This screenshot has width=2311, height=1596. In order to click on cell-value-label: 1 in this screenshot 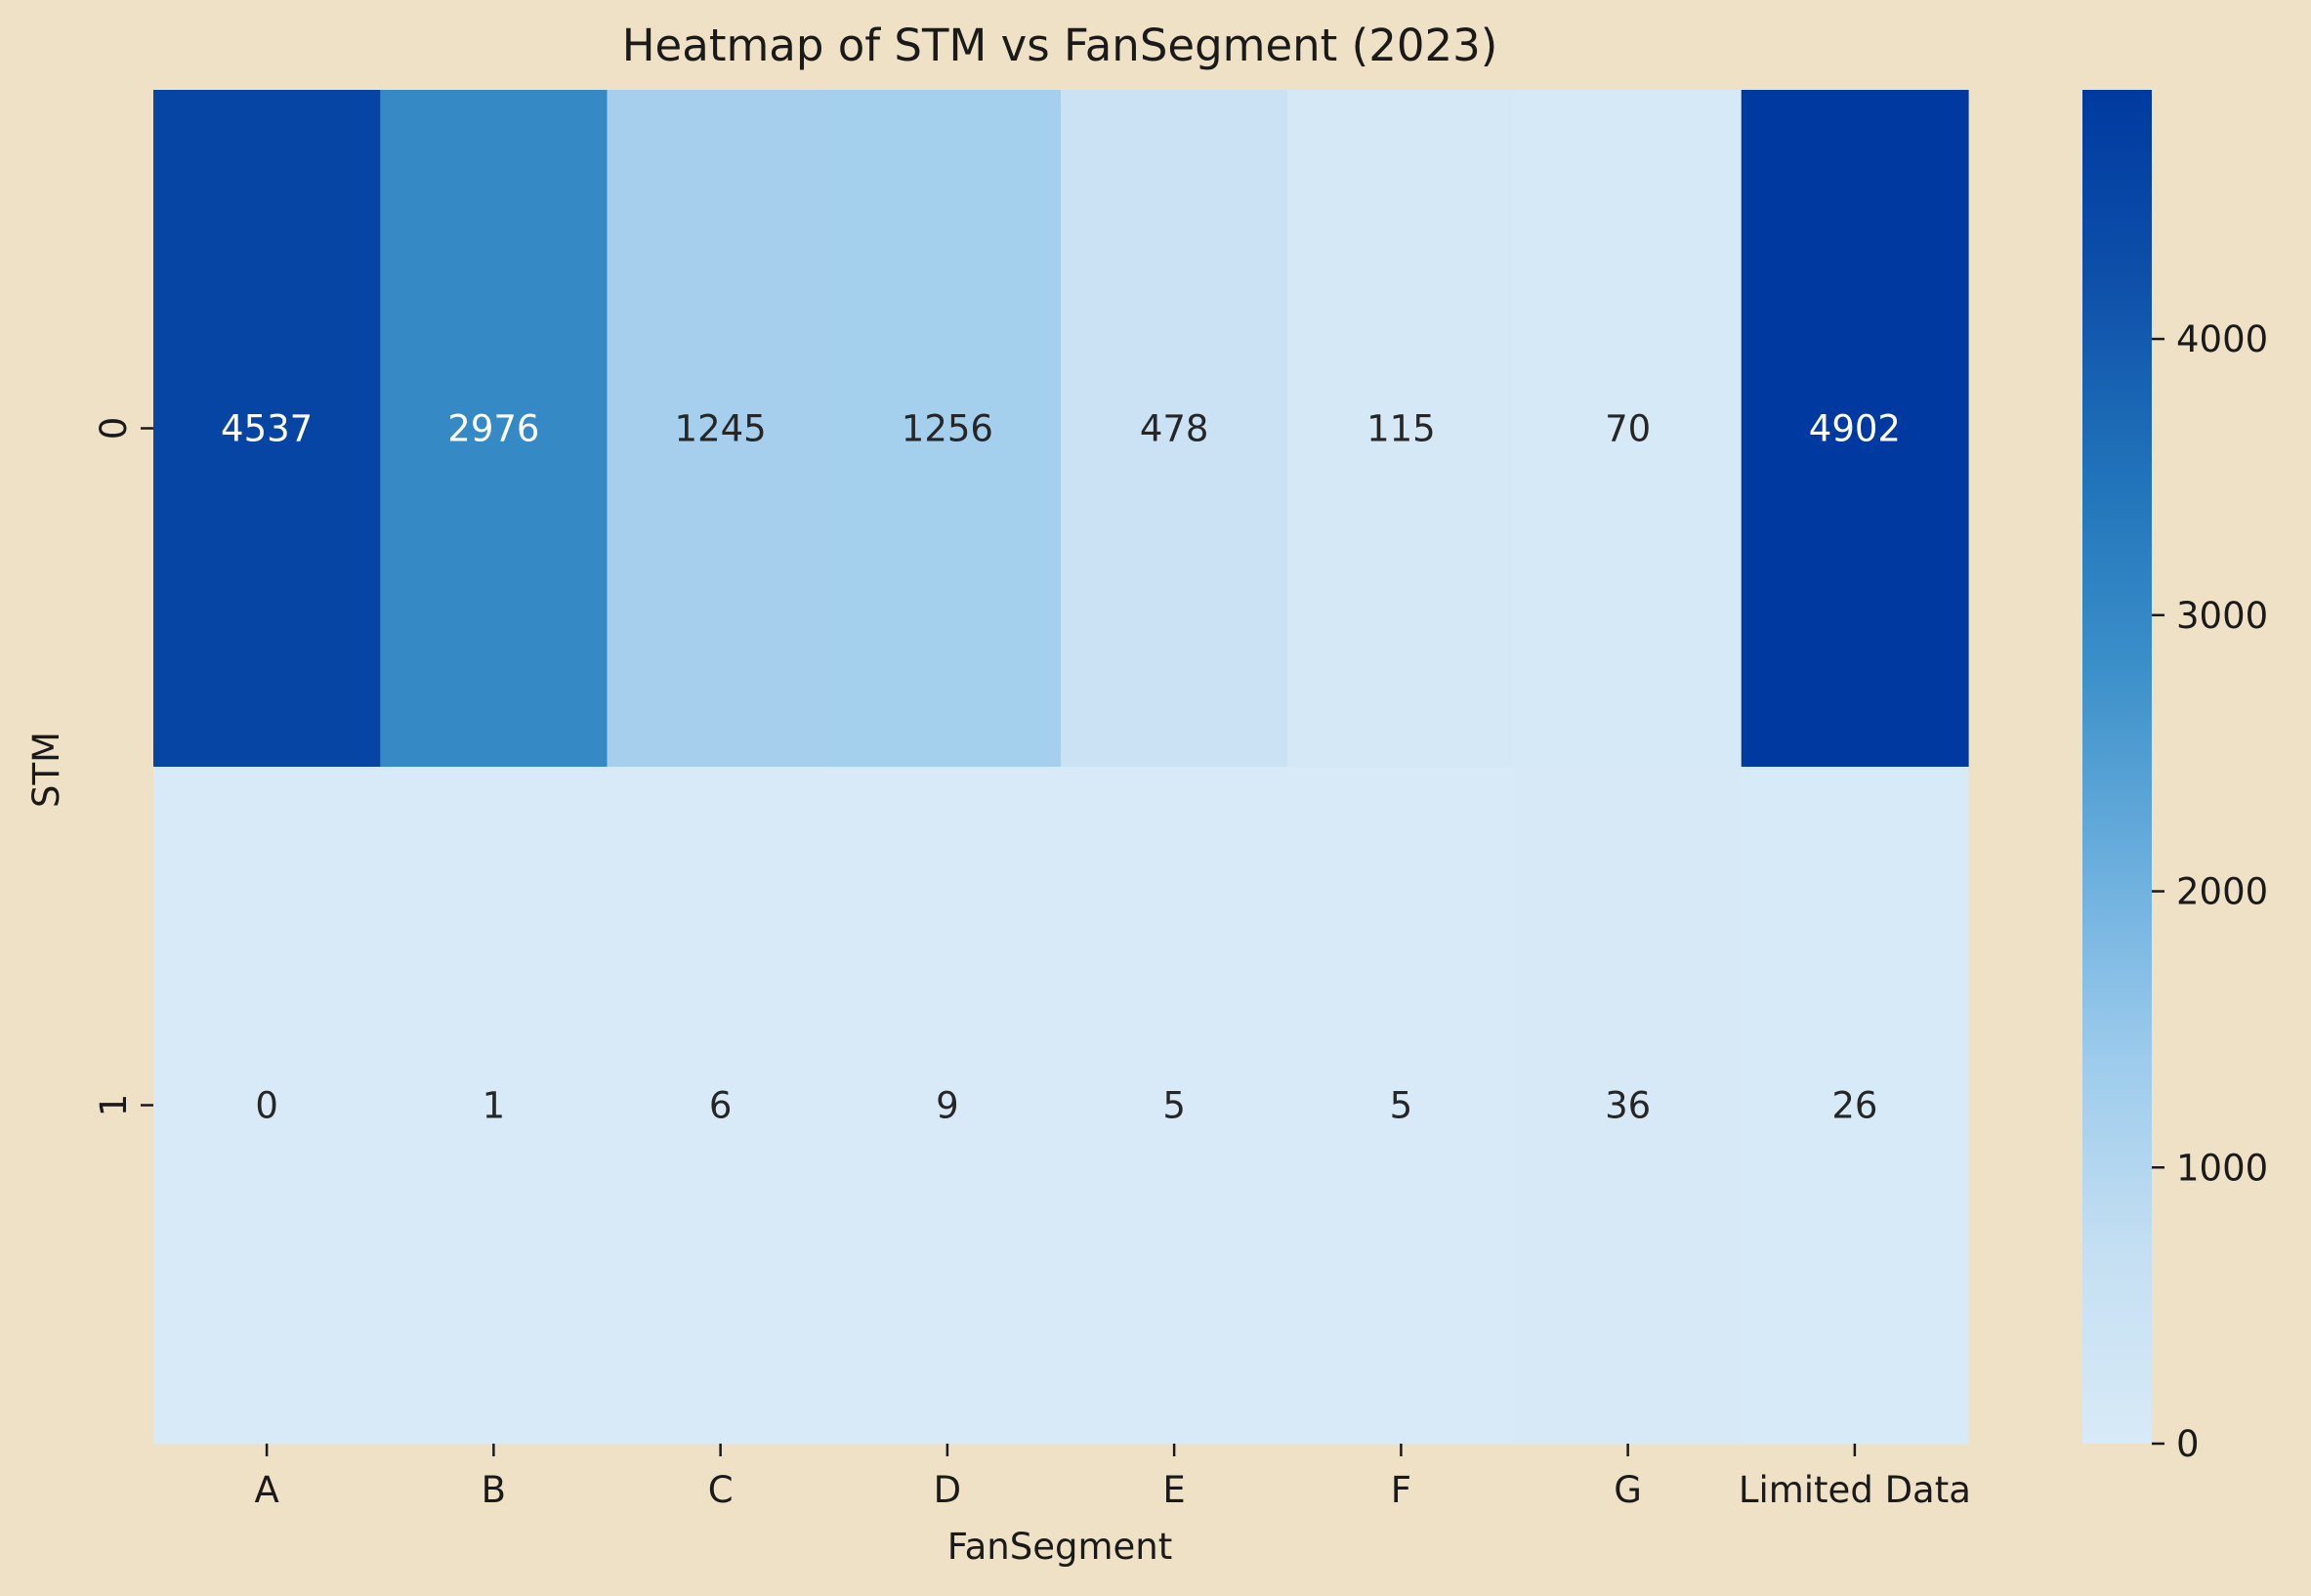, I will do `click(494, 1106)`.